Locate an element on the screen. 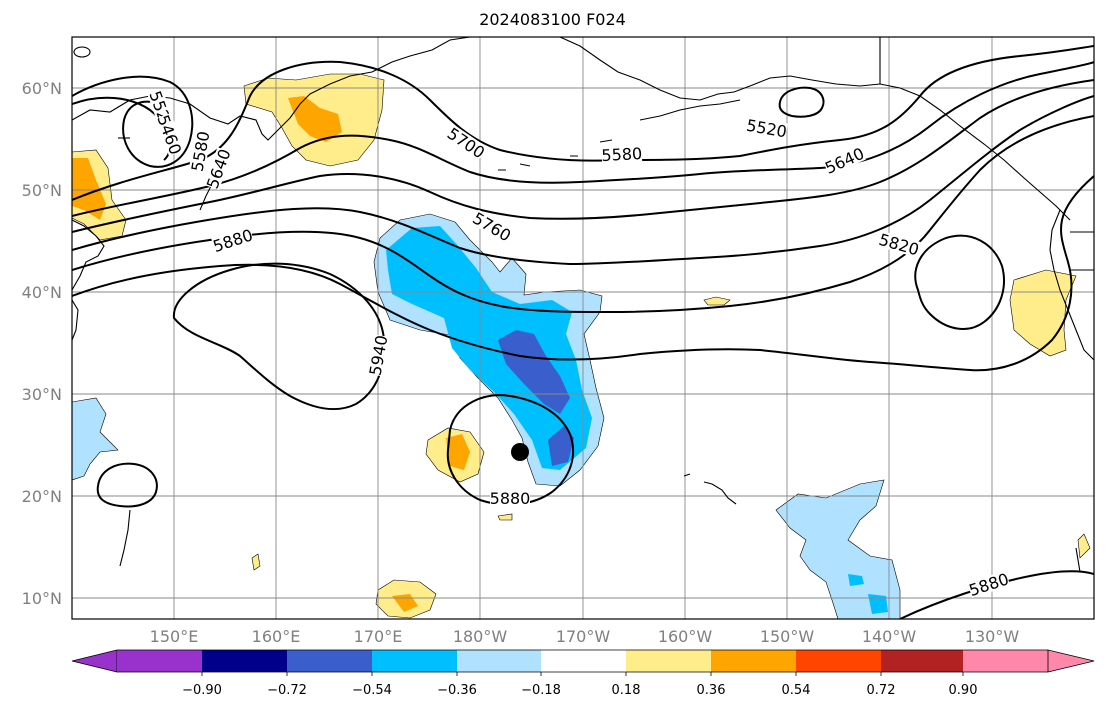 This screenshot has width=1105, height=712. positive-anomaly-south-orange is located at coordinates (405, 603).